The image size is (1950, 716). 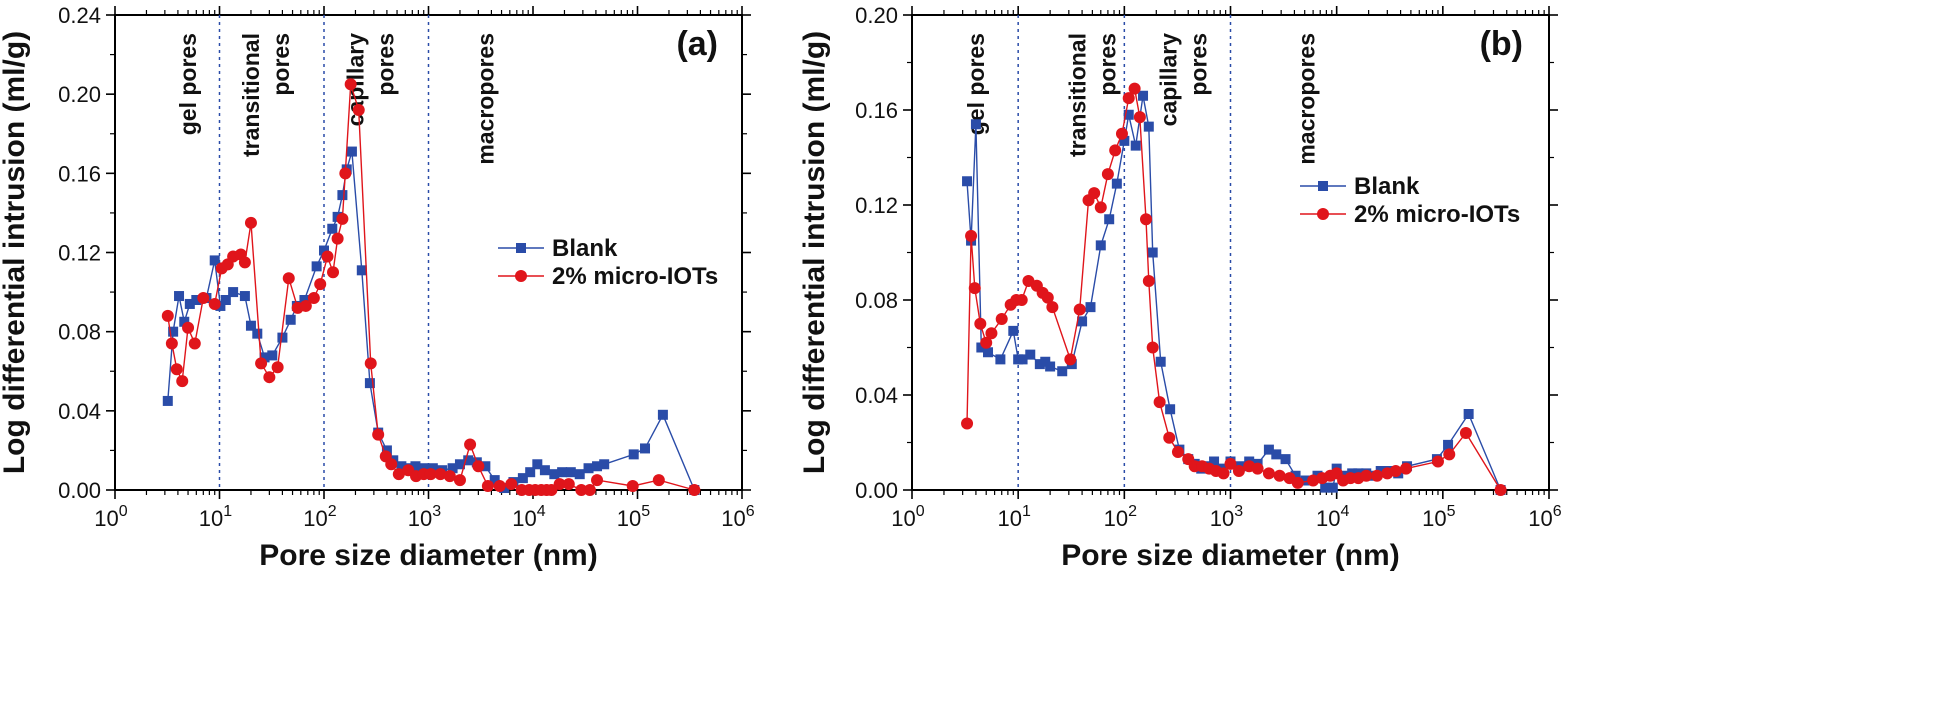 I want to click on panel-b-legend-marker-blank, so click(x=1323, y=186).